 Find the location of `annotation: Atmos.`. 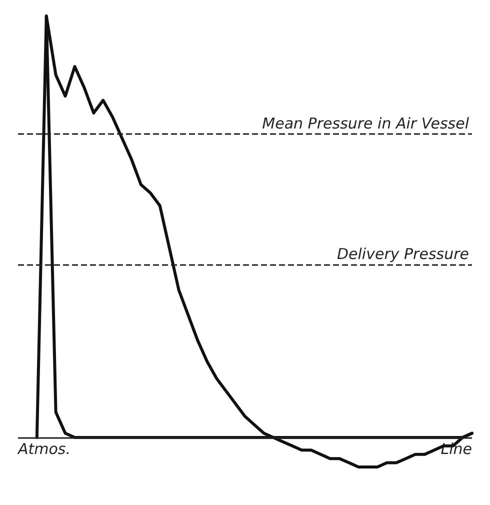

annotation: Atmos. is located at coordinates (44, 449).